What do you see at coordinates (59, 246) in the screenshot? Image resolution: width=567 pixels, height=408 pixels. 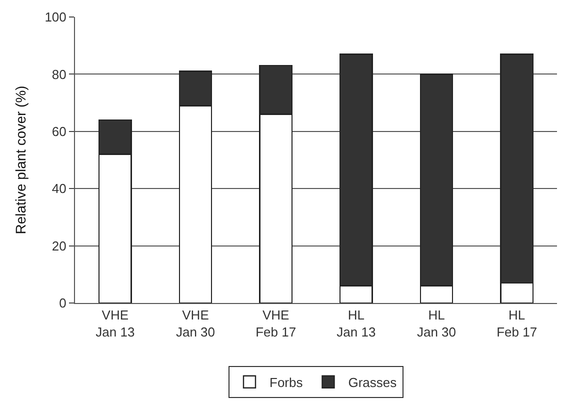 I see `y-tick-label: 20` at bounding box center [59, 246].